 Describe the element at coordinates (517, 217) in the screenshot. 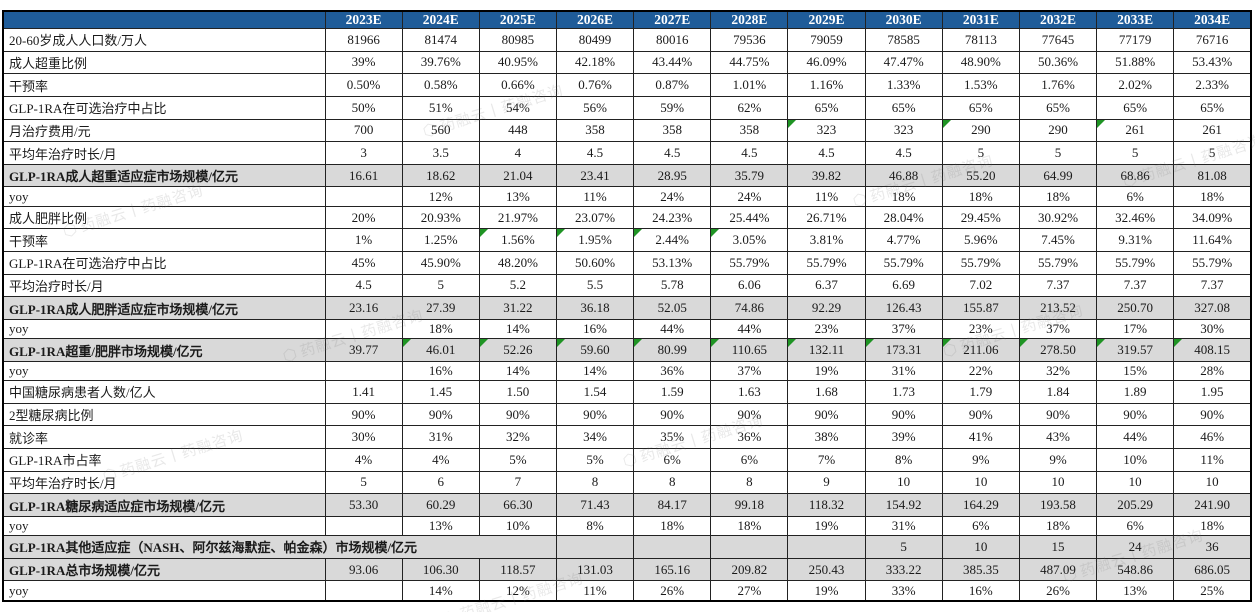

I see `value-cell: 21.97%` at that location.